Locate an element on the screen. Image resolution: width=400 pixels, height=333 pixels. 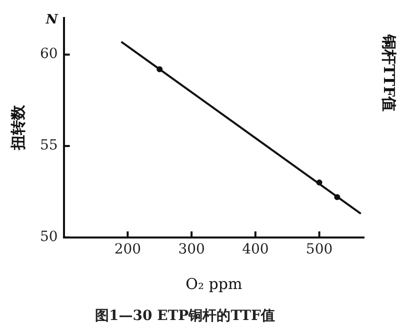
x-tick-label: 300 is located at coordinates (191, 249).